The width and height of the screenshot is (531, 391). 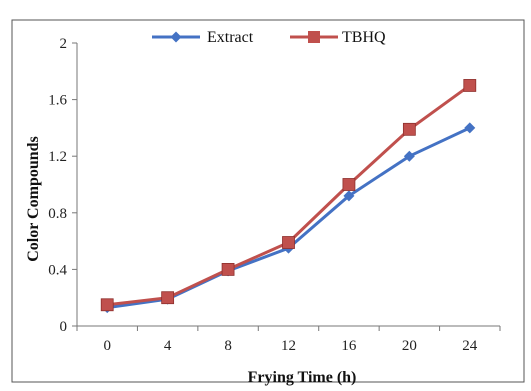 I want to click on y-tick-label: 2, so click(x=64, y=44).